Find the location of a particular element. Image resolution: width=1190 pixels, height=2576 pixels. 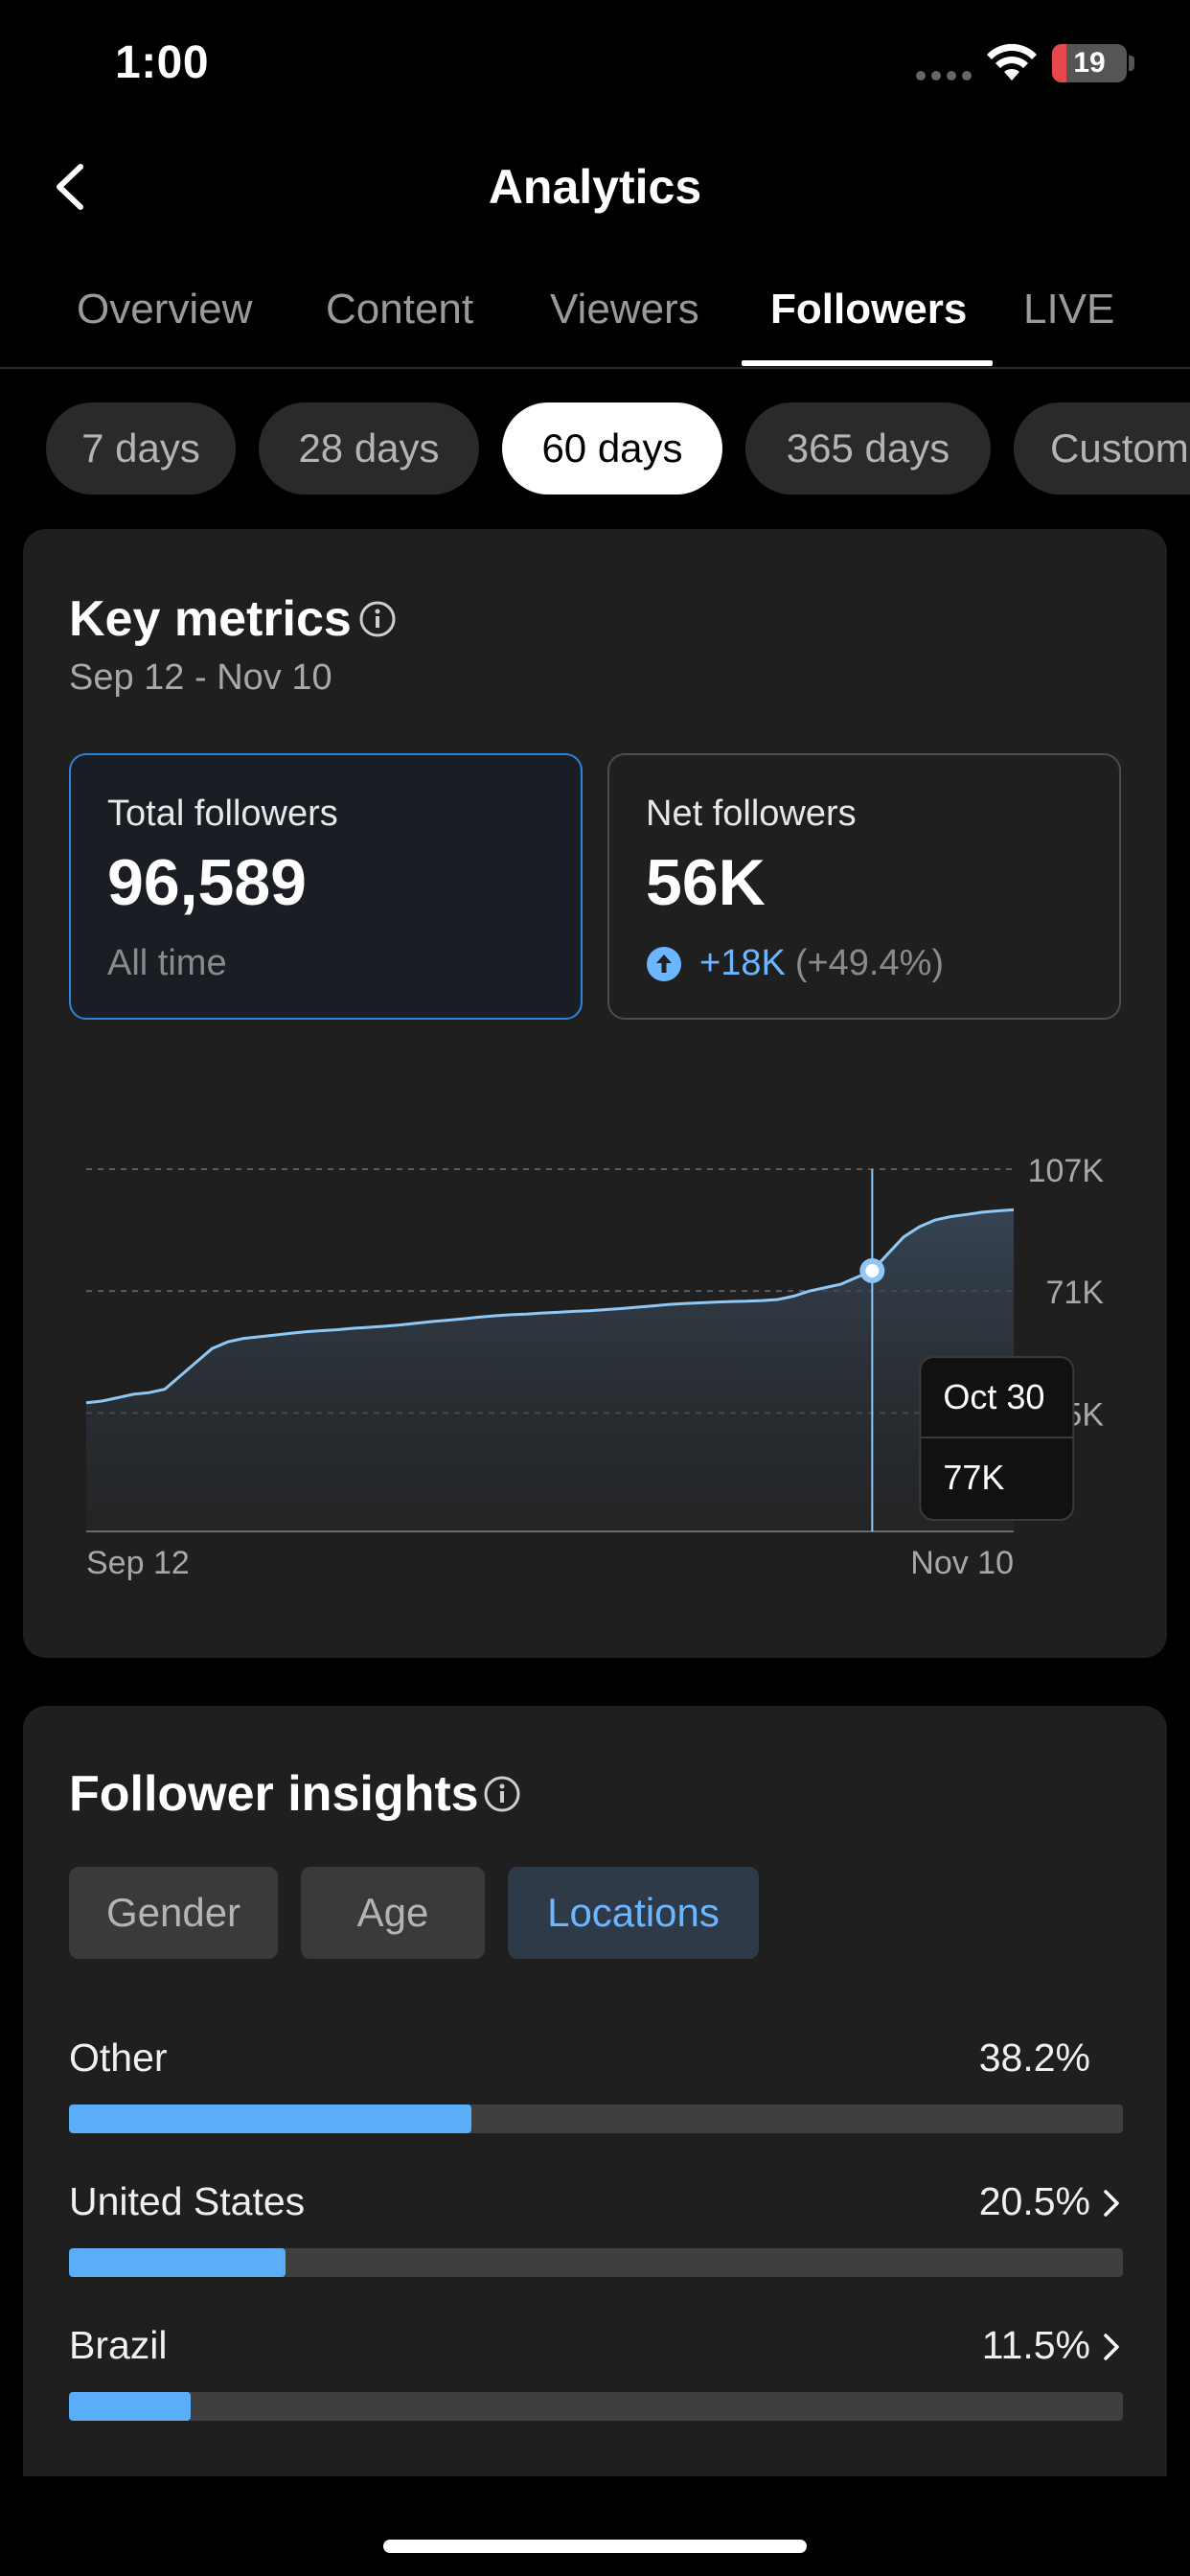

net-followers-box: Net followers 56K +18K (+49.4%) is located at coordinates (864, 886).